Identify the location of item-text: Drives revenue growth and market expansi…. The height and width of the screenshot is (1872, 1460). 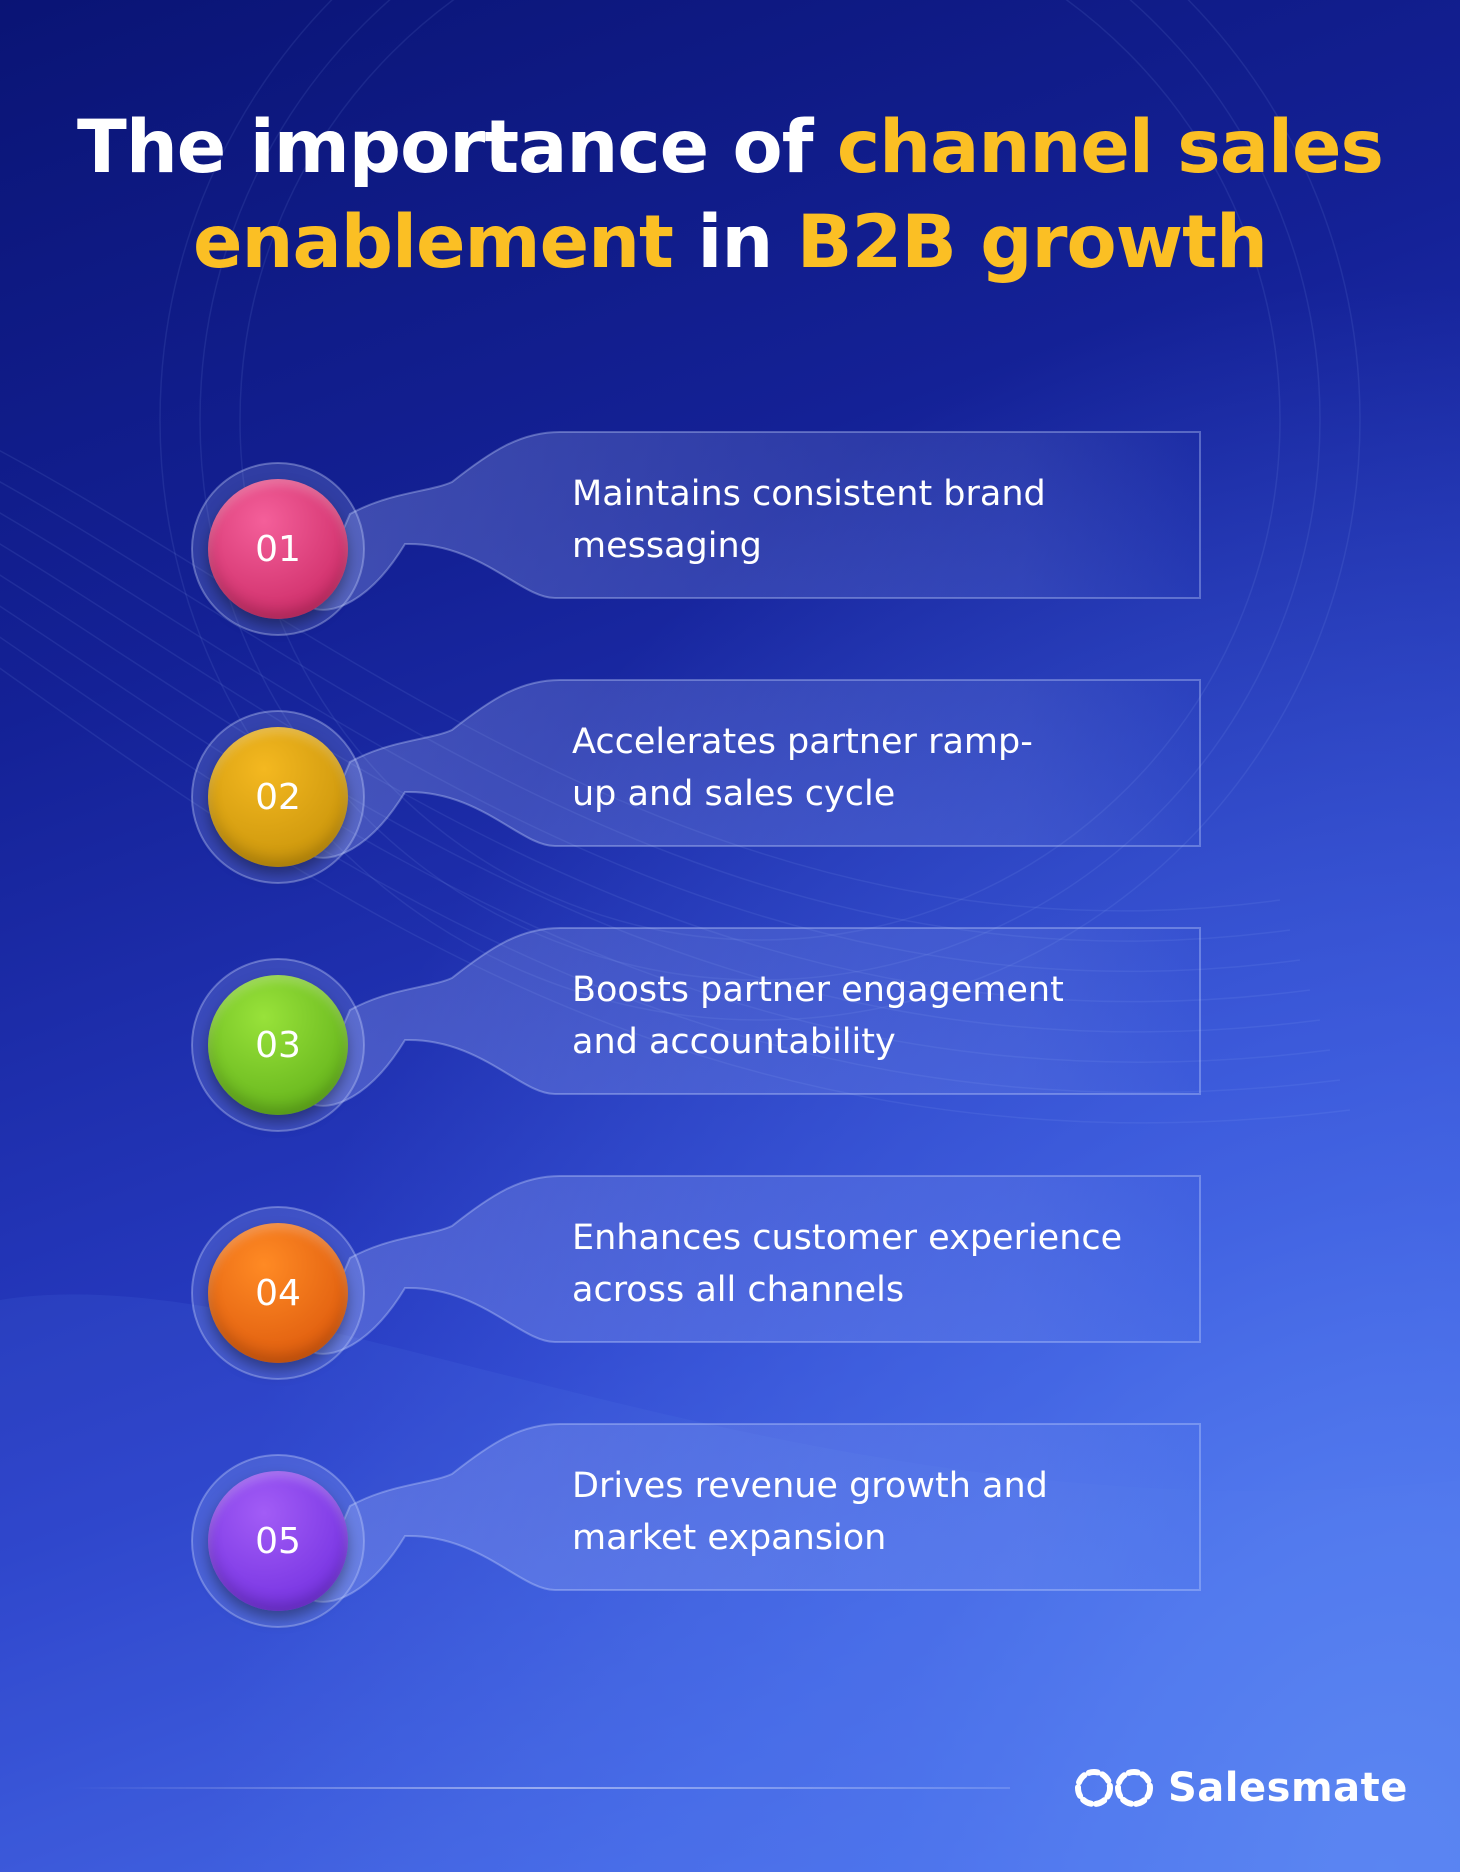
(810, 1512).